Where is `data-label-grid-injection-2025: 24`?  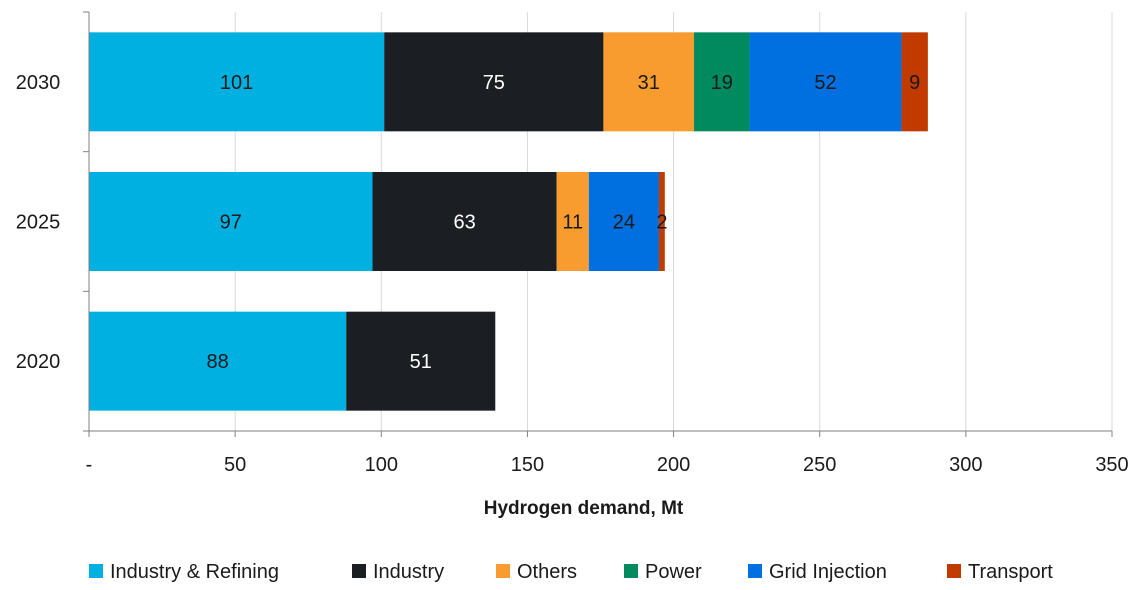
data-label-grid-injection-2025: 24 is located at coordinates (624, 223).